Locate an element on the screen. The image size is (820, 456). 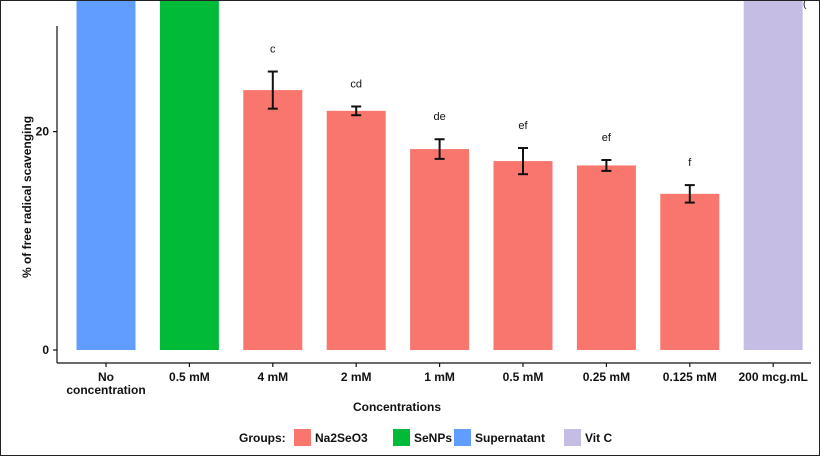
legend-title: Groups: is located at coordinates (262, 438).